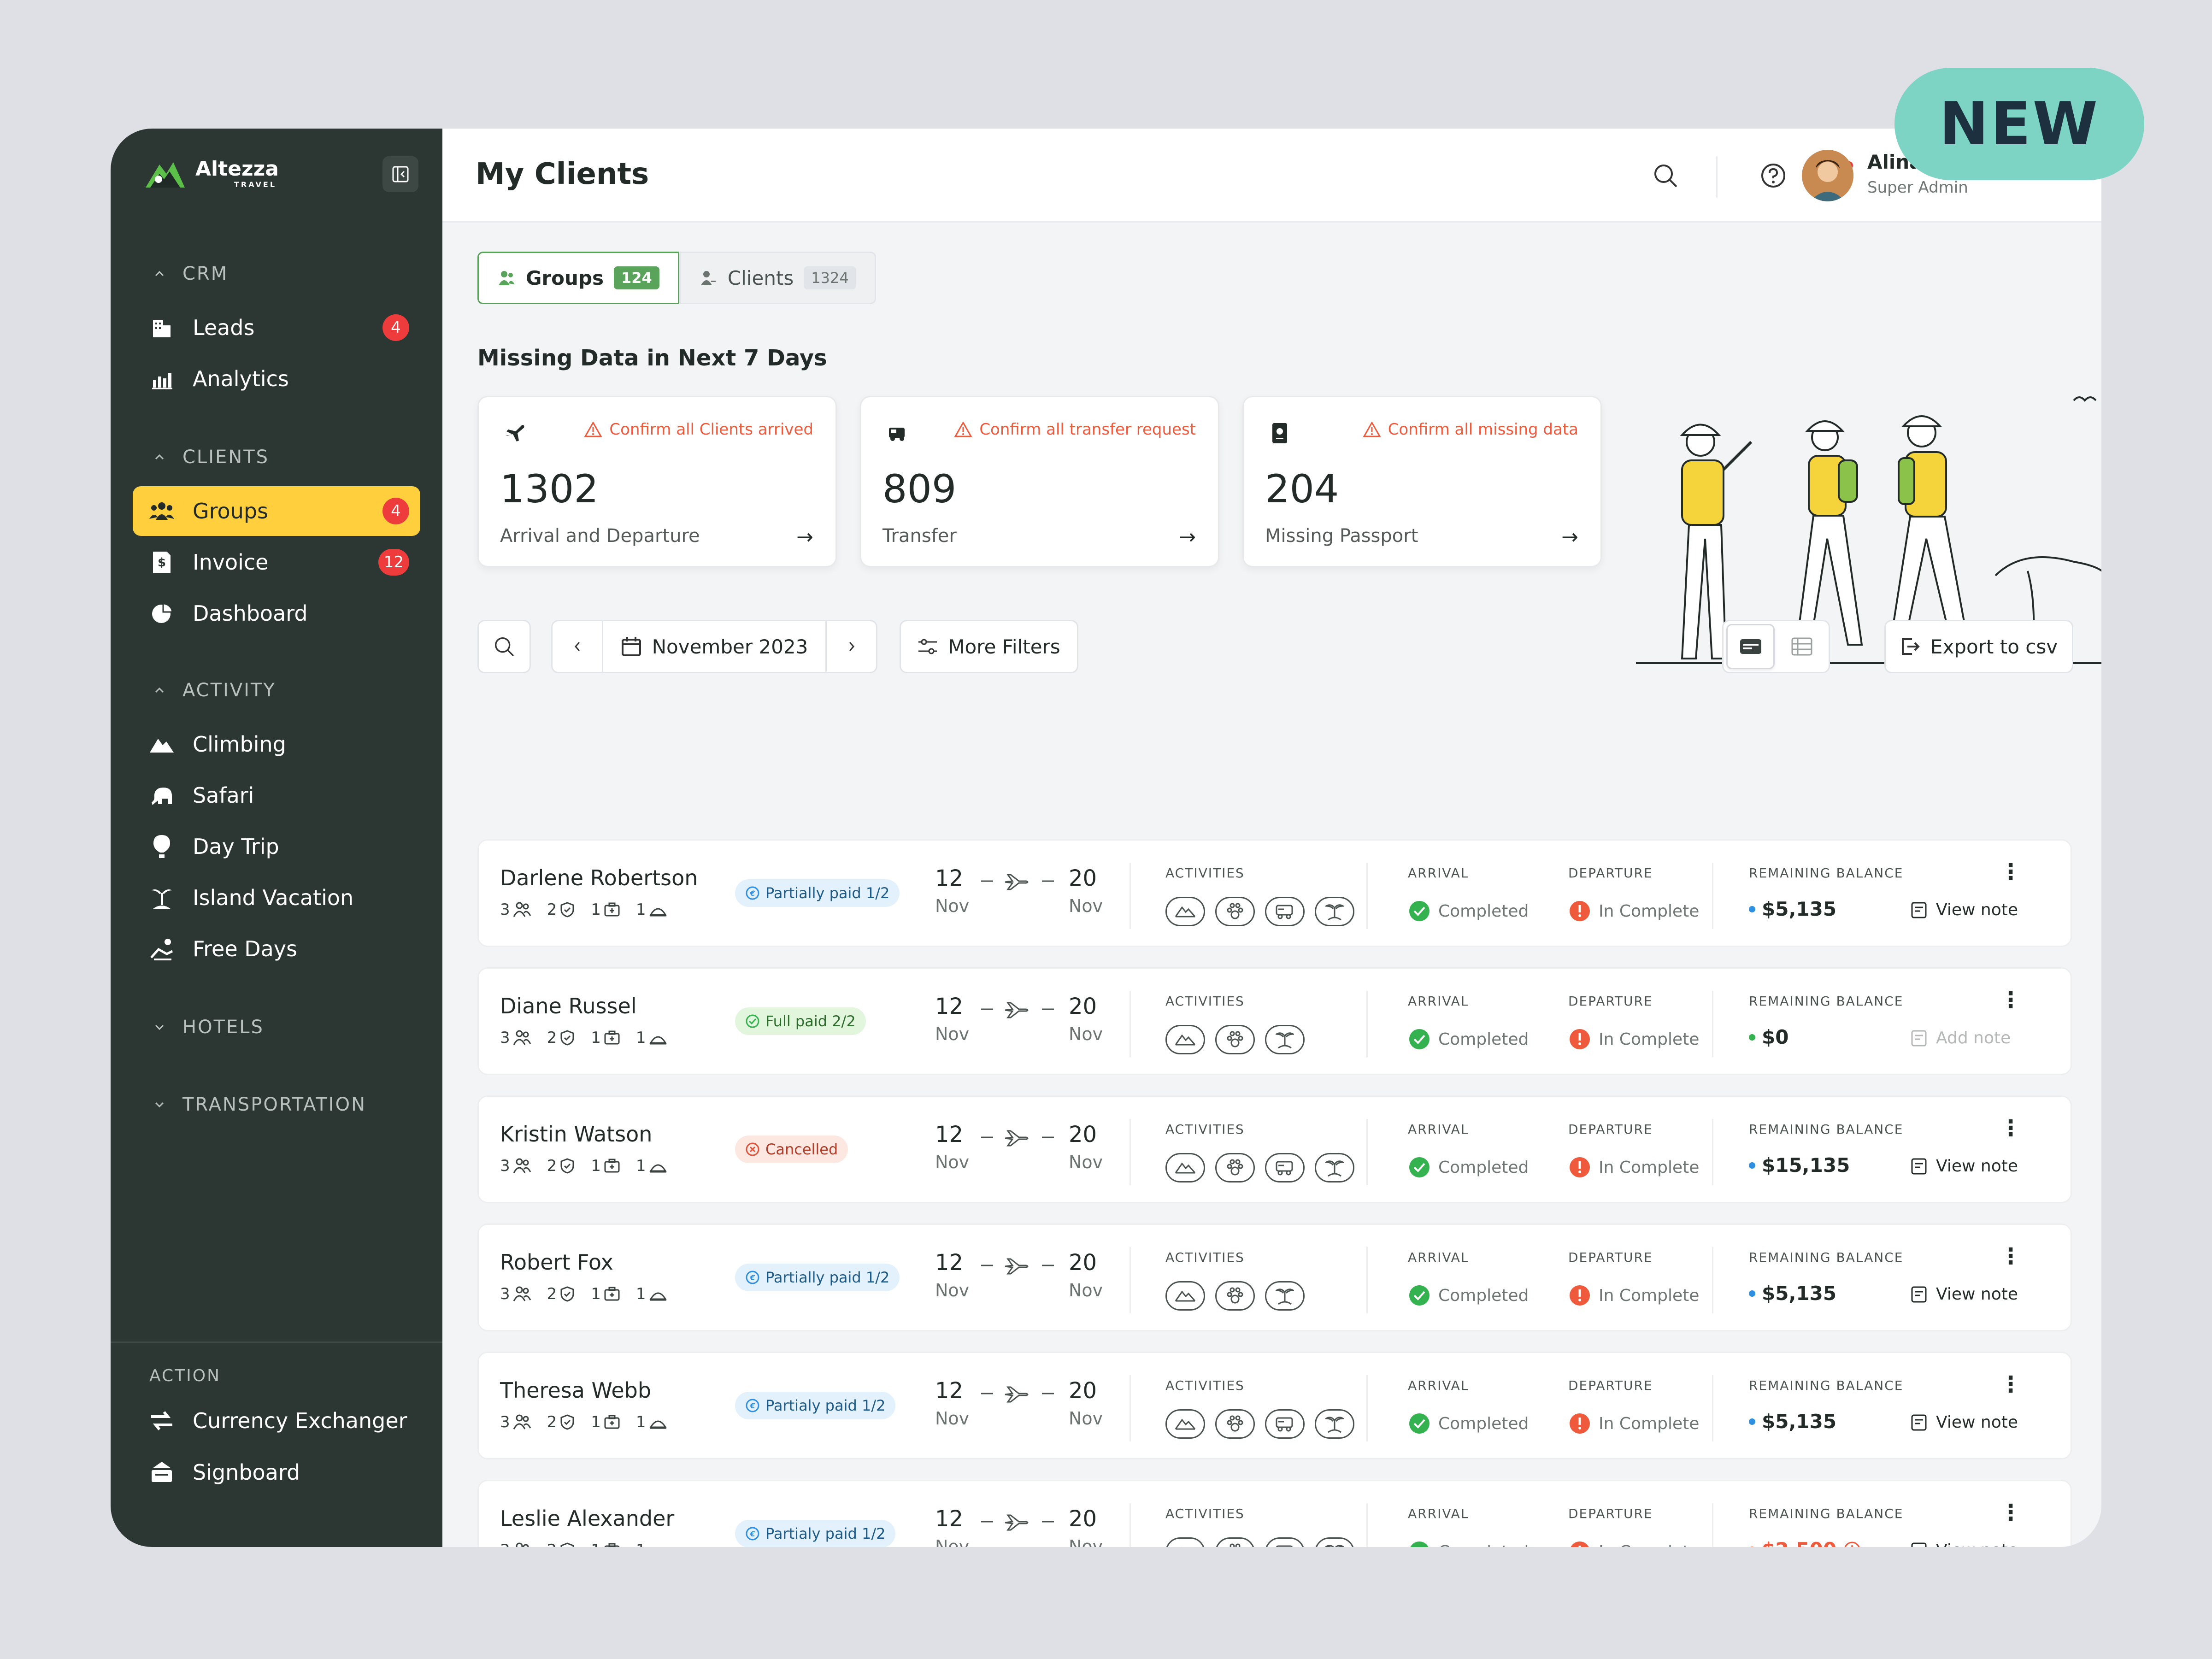 The image size is (2212, 1659). Describe the element at coordinates (850, 646) in the screenshot. I see `next-month-button` at that location.